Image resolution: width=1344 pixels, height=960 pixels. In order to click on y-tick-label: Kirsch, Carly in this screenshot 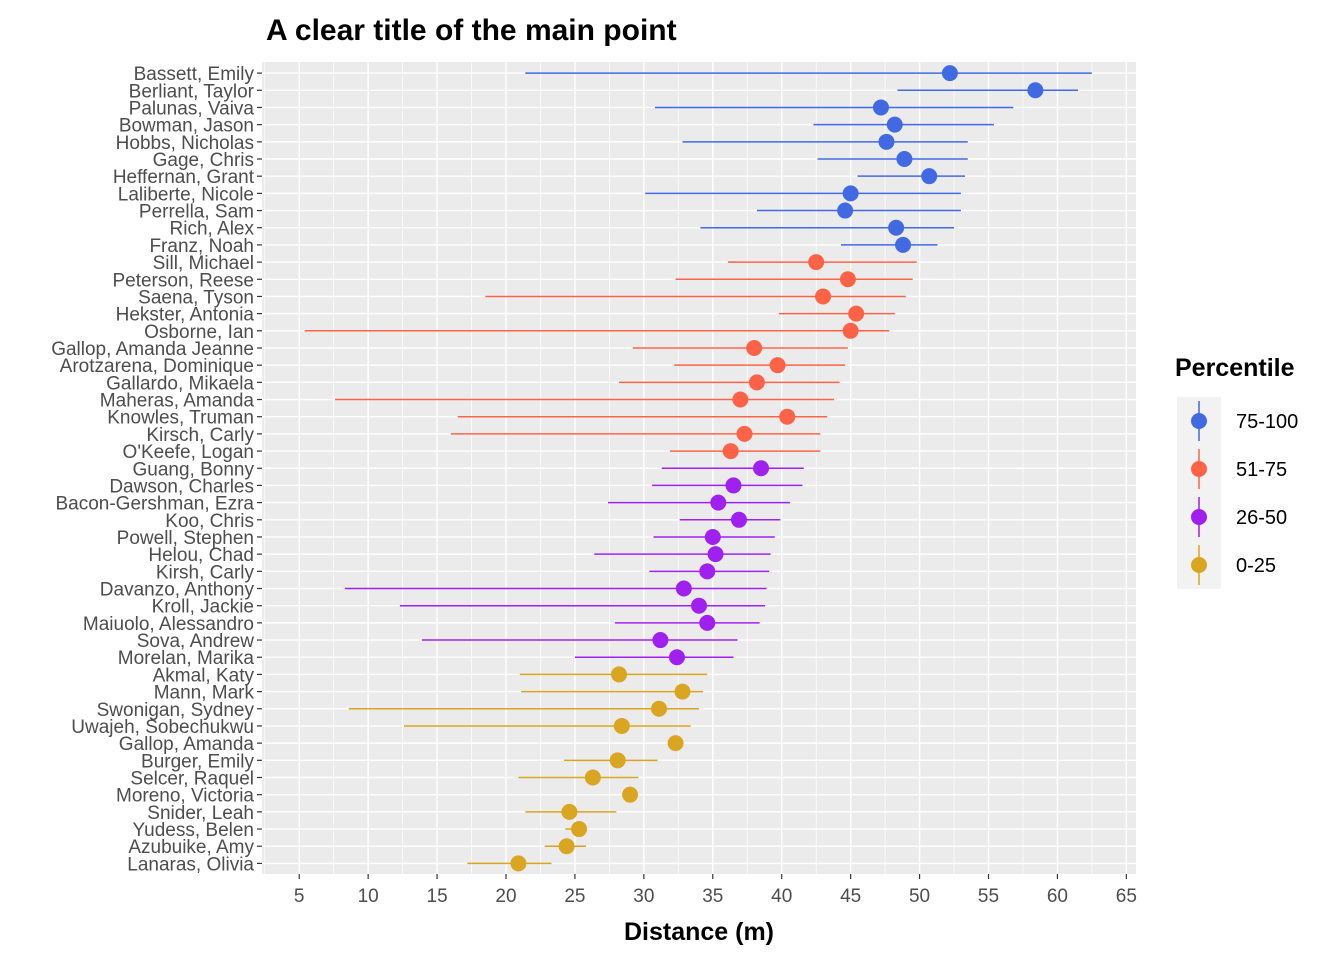, I will do `click(200, 435)`.